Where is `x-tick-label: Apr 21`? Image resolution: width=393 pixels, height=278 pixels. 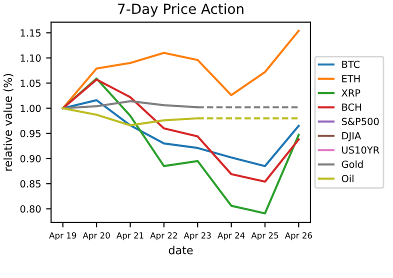 x-tick-label: Apr 21 is located at coordinates (130, 236).